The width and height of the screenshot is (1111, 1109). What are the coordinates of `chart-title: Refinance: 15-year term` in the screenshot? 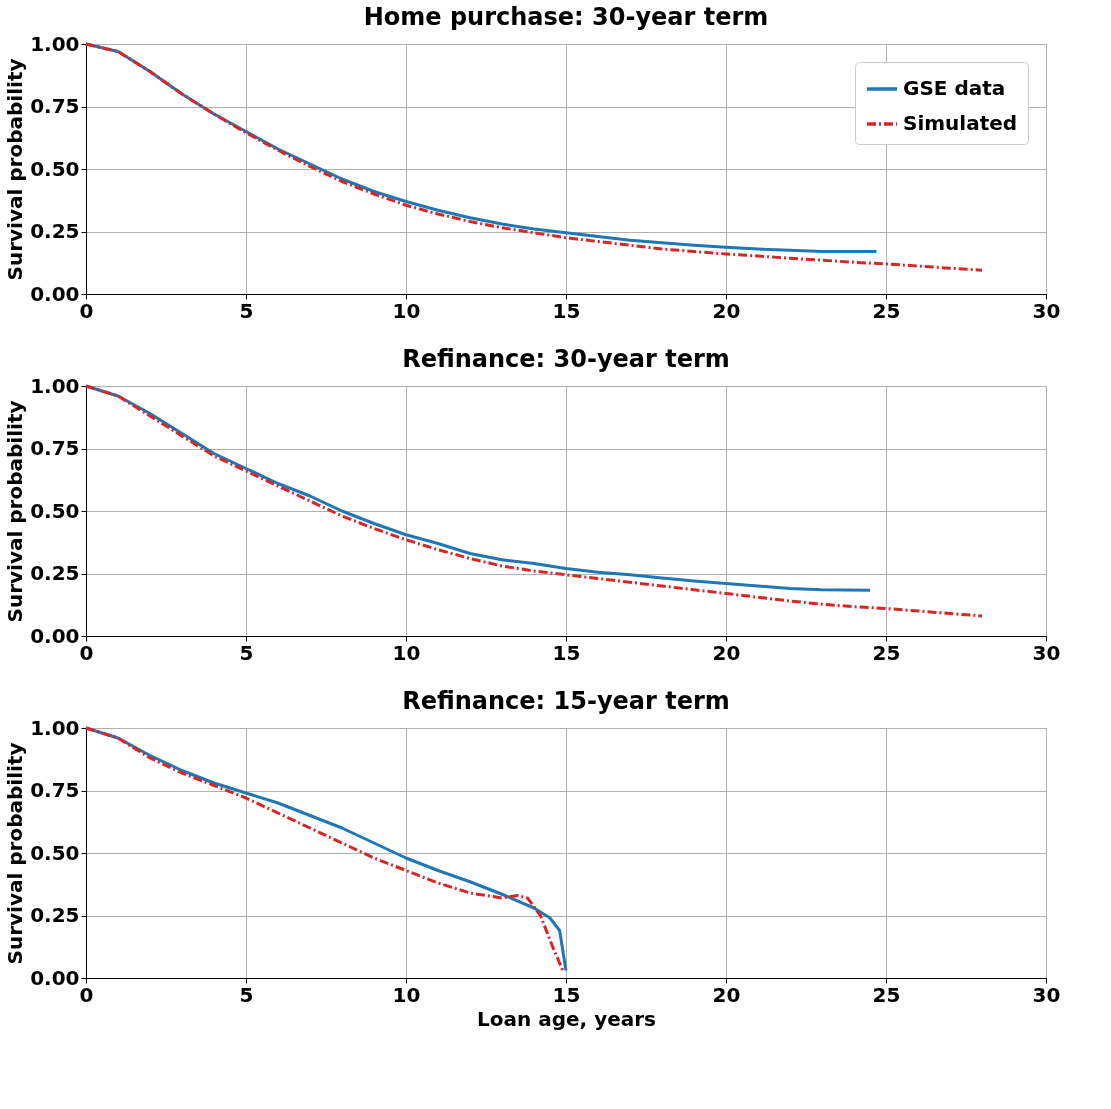 It's located at (566, 701).